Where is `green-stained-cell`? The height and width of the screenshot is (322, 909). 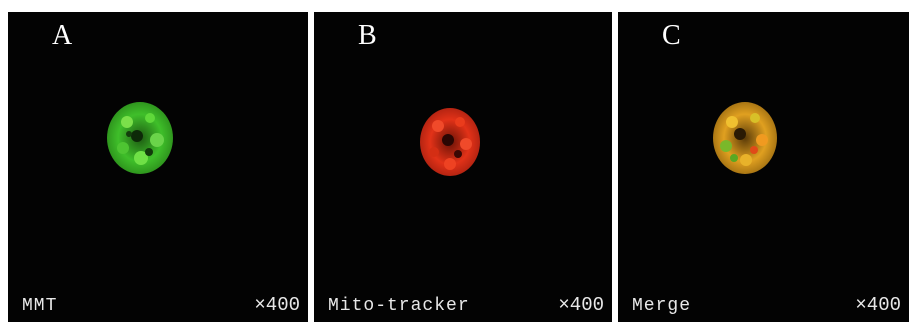
green-stained-cell is located at coordinates (140, 139).